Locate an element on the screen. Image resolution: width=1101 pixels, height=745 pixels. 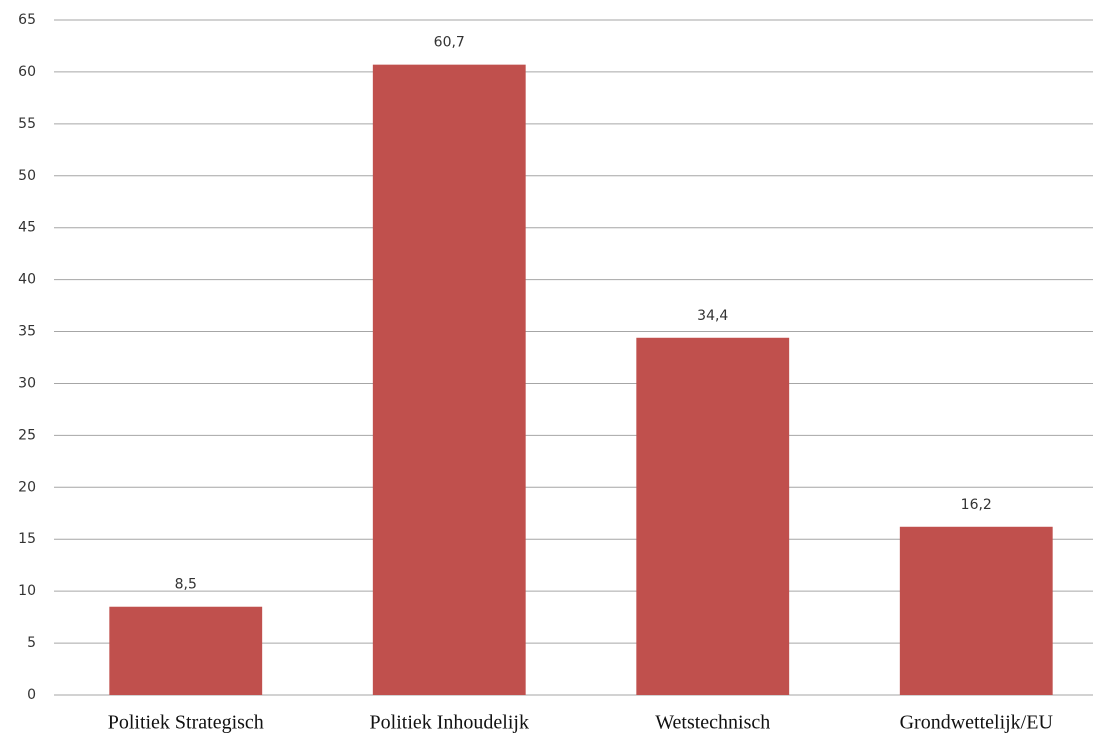
y-tick-label: 55 is located at coordinates (27, 124).